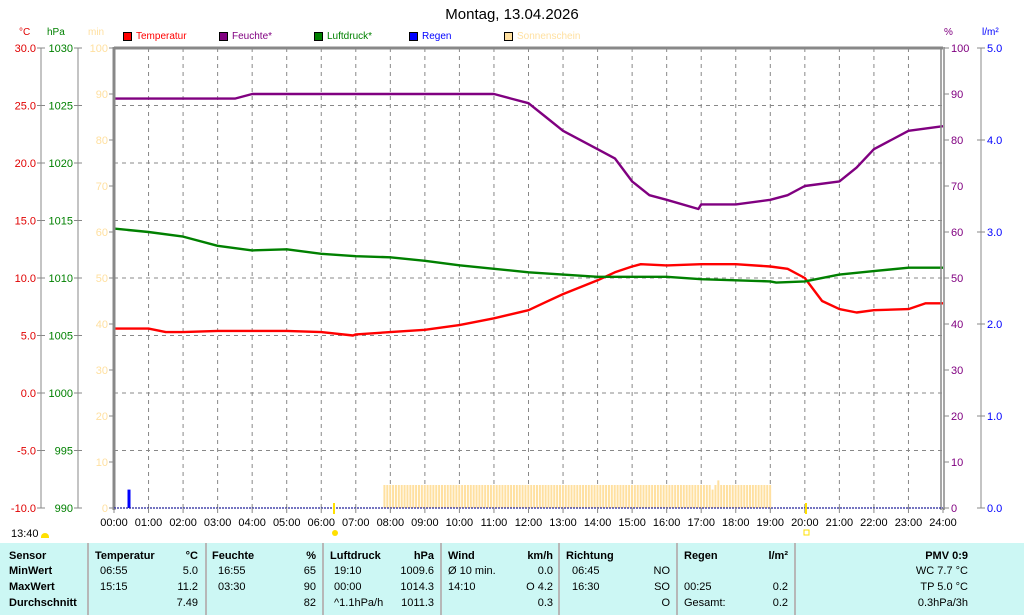  Describe the element at coordinates (252, 523) in the screenshot. I see `svg-text: 04:00` at that location.